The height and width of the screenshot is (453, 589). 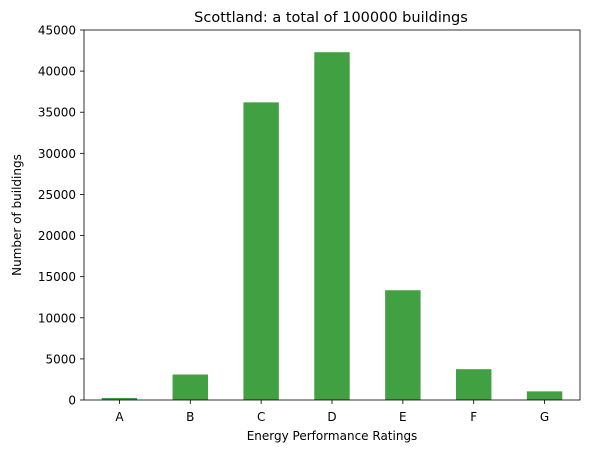 What do you see at coordinates (403, 345) in the screenshot?
I see `bar-E` at bounding box center [403, 345].